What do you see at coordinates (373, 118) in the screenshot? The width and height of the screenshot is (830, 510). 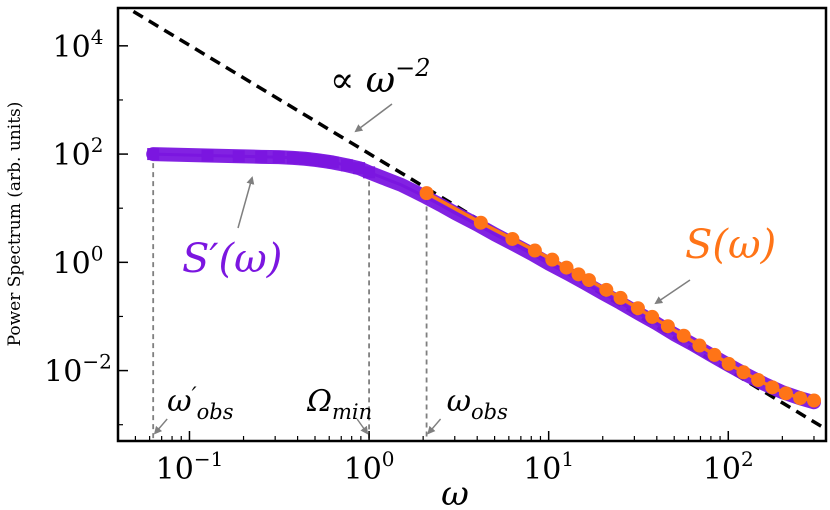 I see `power-law-arrow` at bounding box center [373, 118].